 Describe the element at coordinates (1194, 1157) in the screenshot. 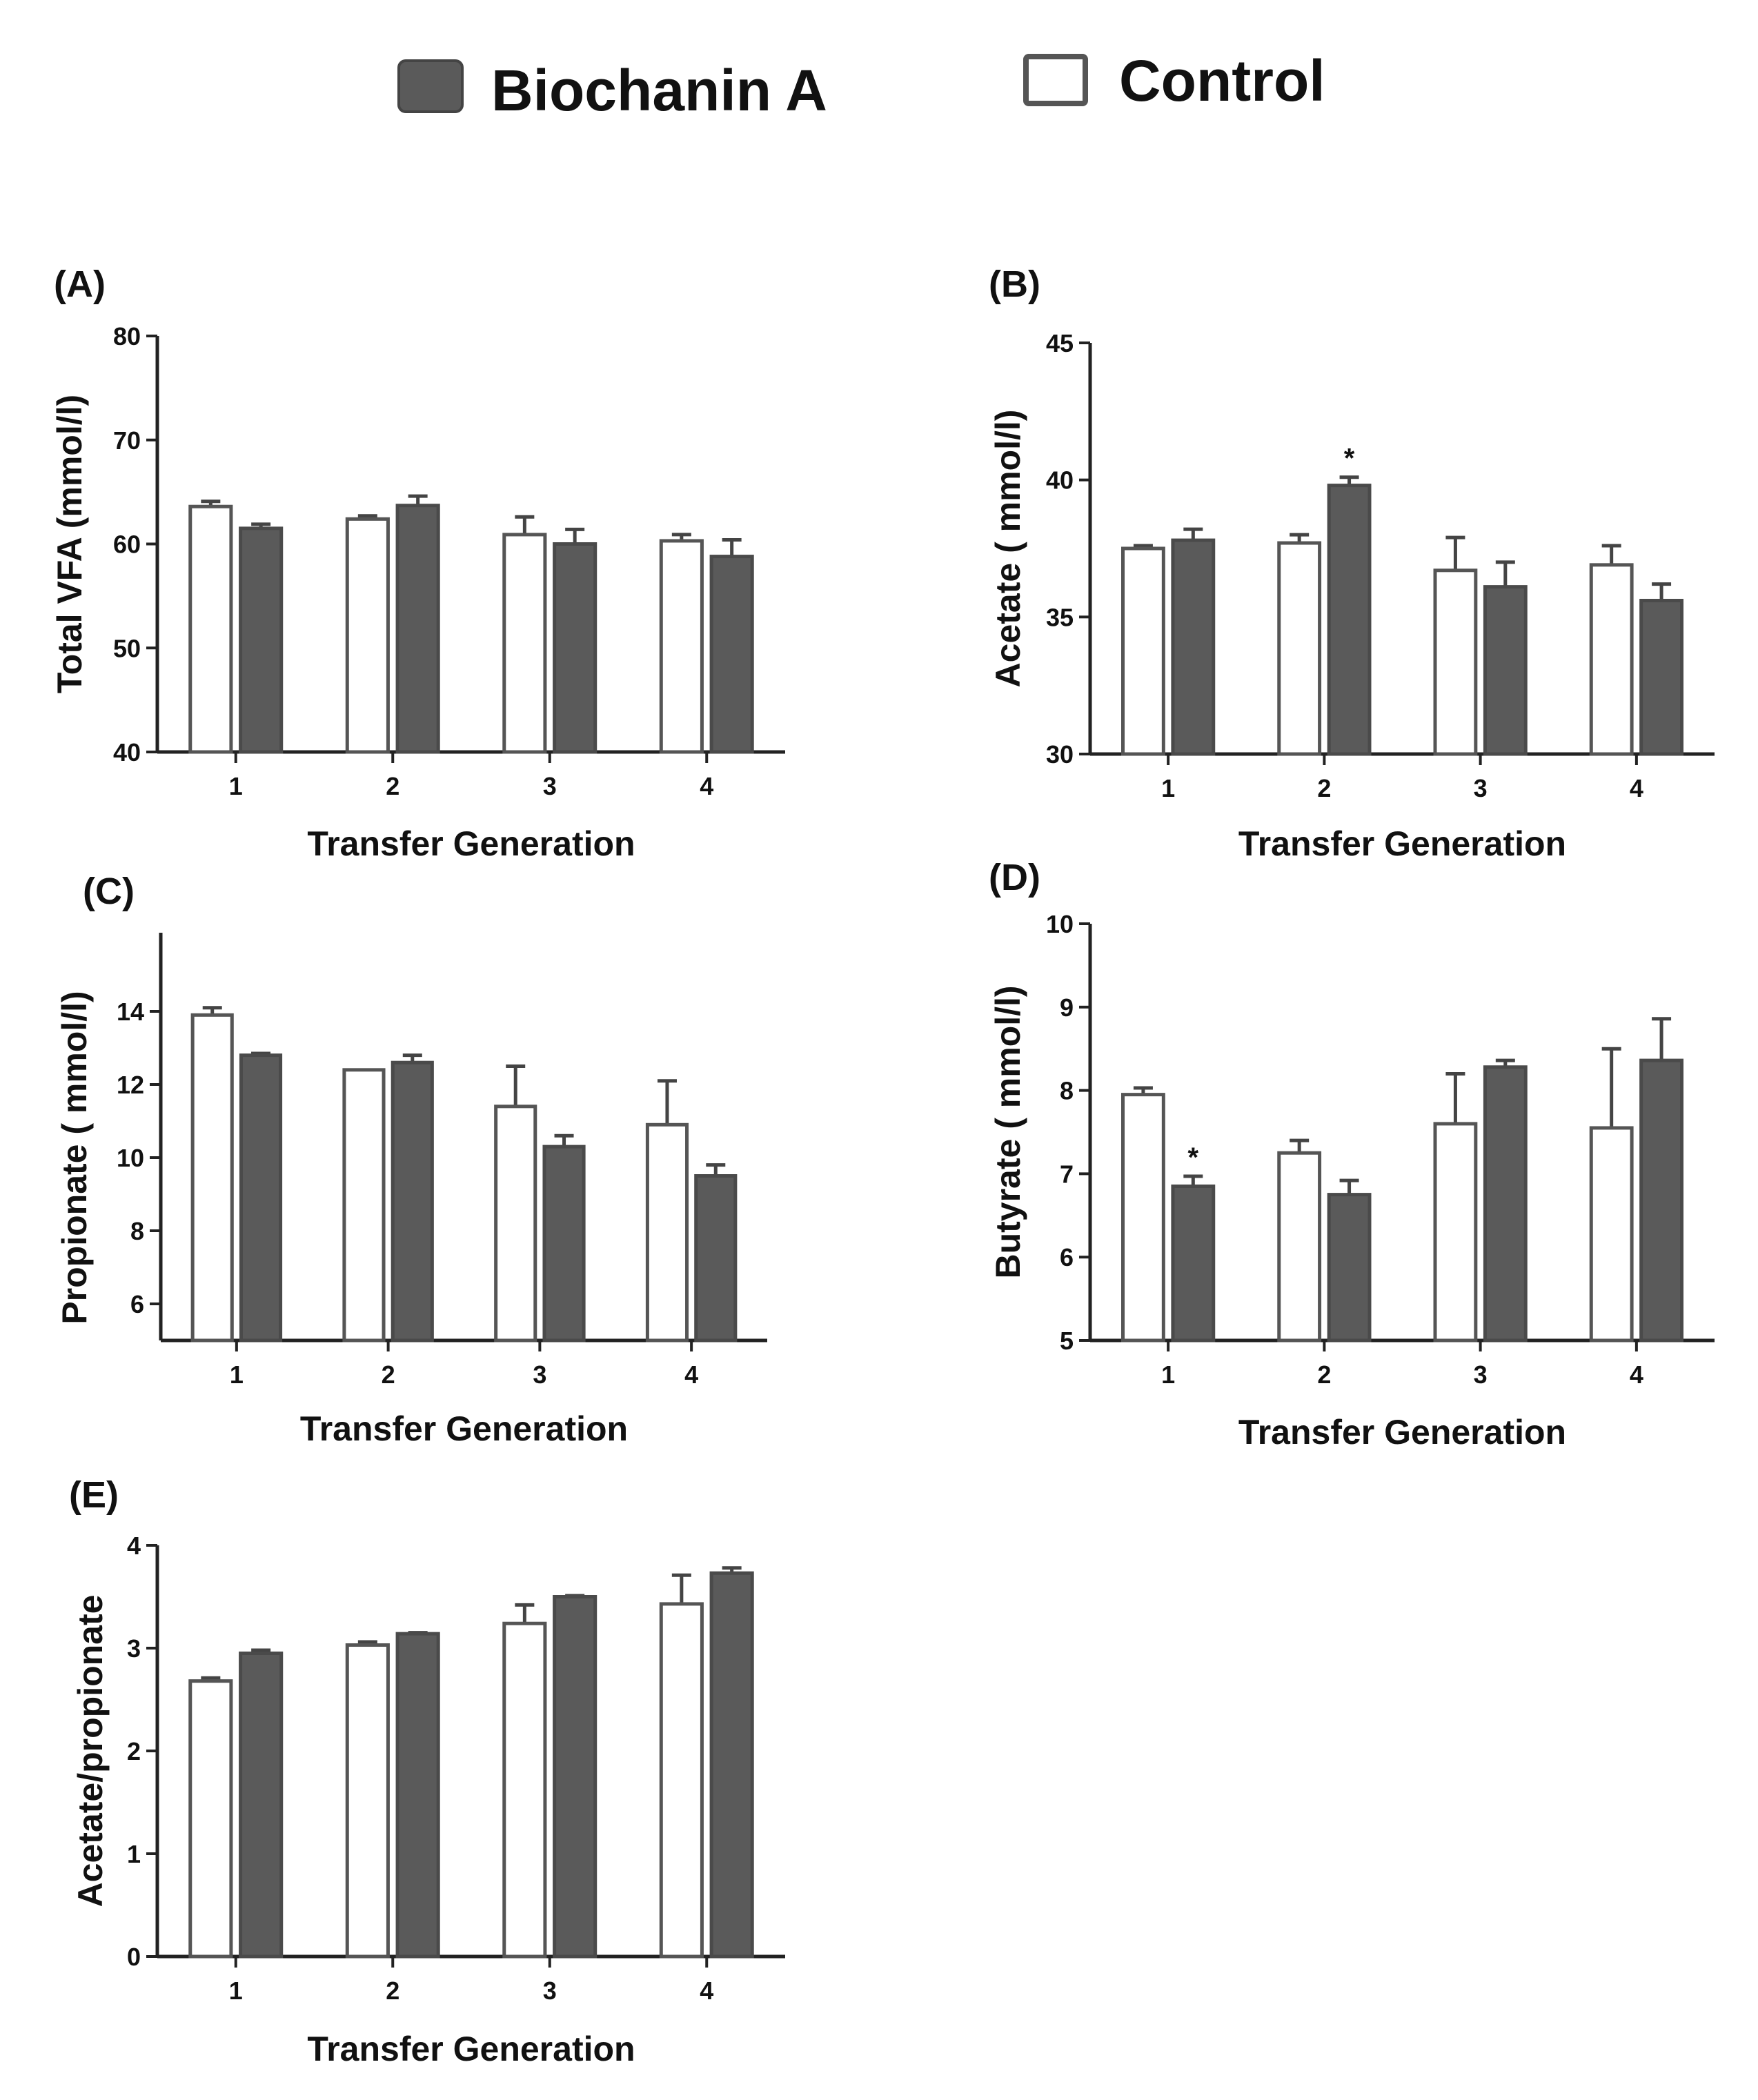

I see `significance-mark: *` at that location.